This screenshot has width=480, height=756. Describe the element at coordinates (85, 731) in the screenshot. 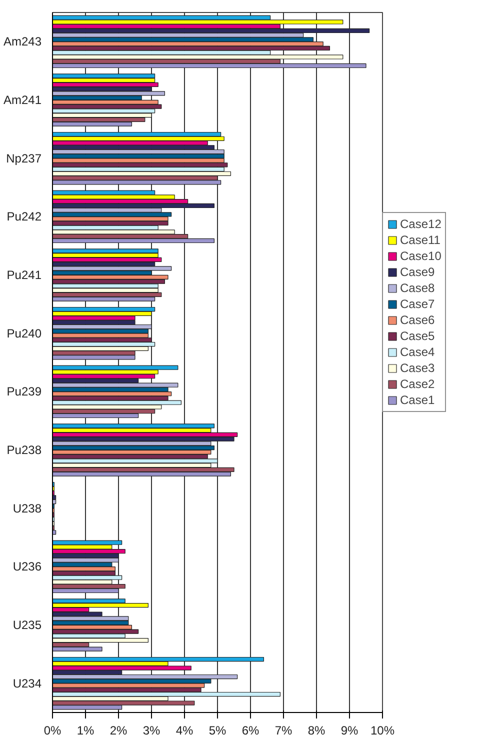

I see `x-tick-label: 1%` at that location.